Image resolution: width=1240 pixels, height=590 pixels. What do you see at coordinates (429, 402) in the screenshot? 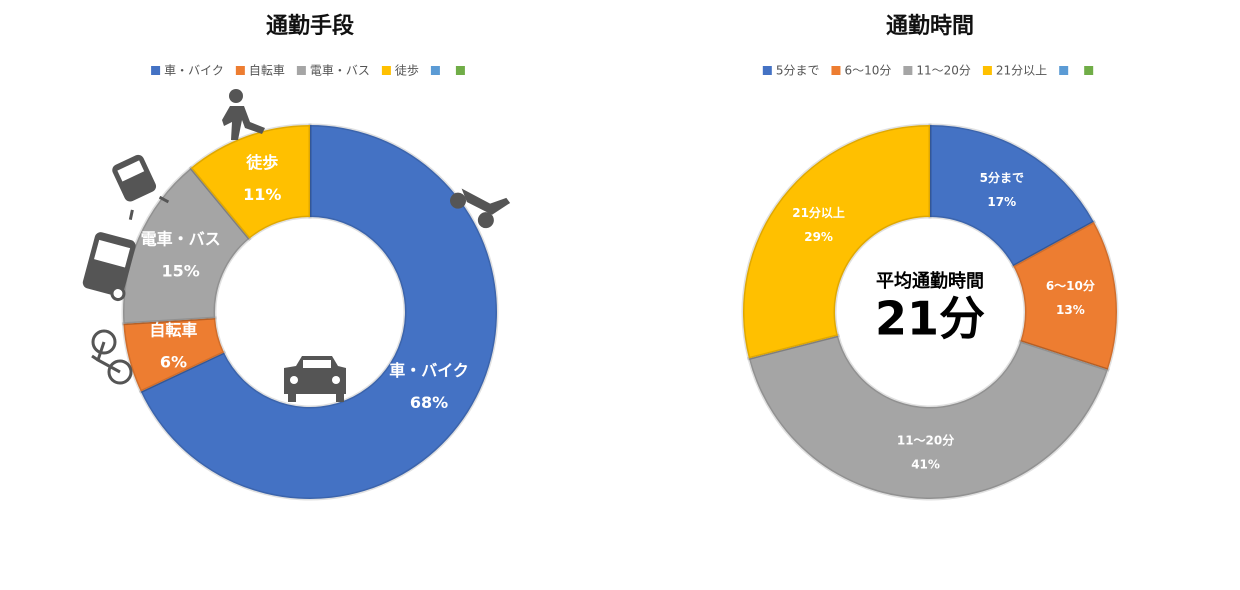
I see `slice-value-label: 68%` at bounding box center [429, 402].